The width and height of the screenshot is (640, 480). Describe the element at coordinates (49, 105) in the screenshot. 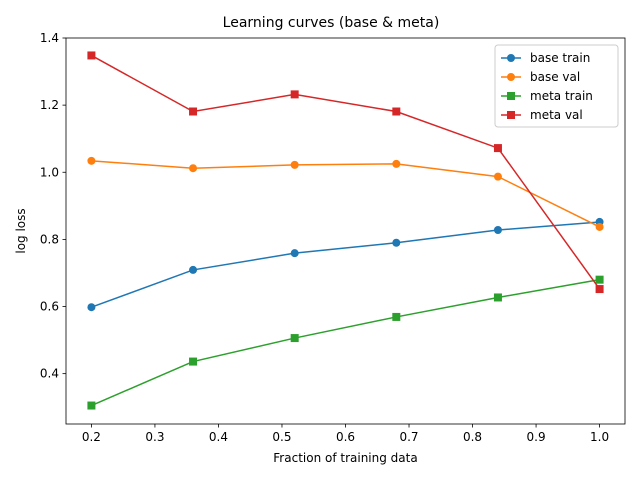

I see `y-tick-label: 1.2` at that location.